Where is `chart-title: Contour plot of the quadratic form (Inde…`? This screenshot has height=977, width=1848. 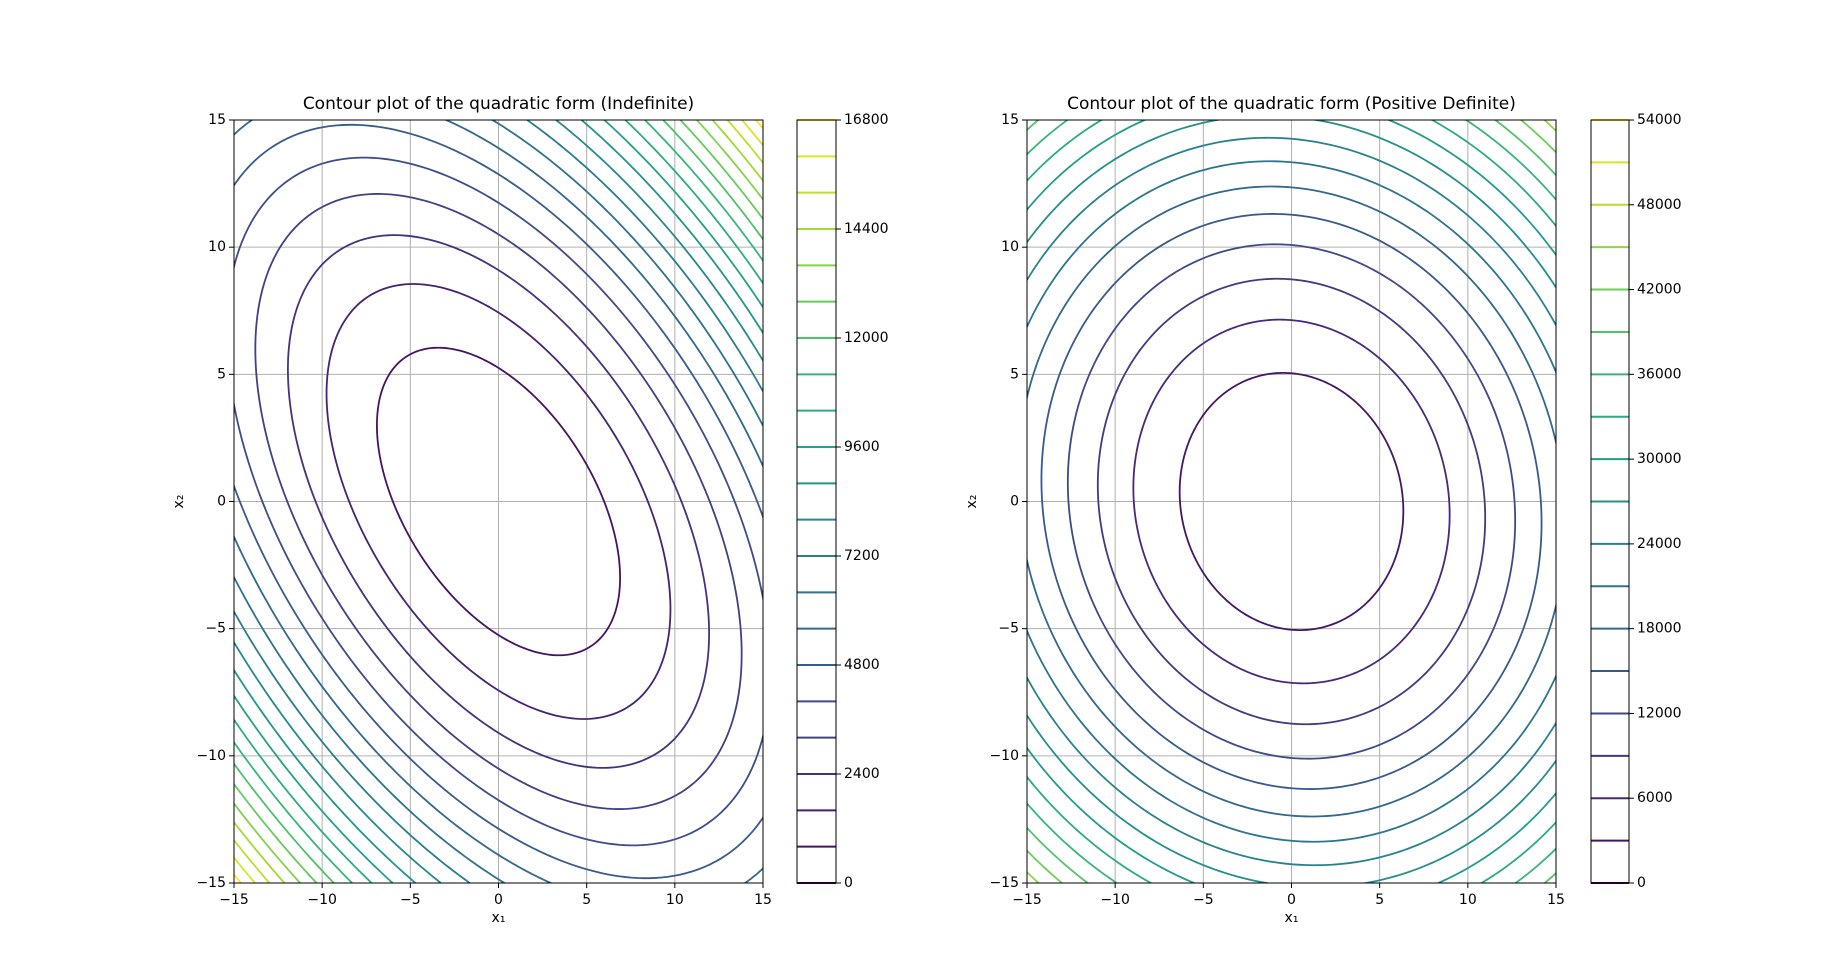 chart-title: Contour plot of the quadratic form (Inde… is located at coordinates (498, 104).